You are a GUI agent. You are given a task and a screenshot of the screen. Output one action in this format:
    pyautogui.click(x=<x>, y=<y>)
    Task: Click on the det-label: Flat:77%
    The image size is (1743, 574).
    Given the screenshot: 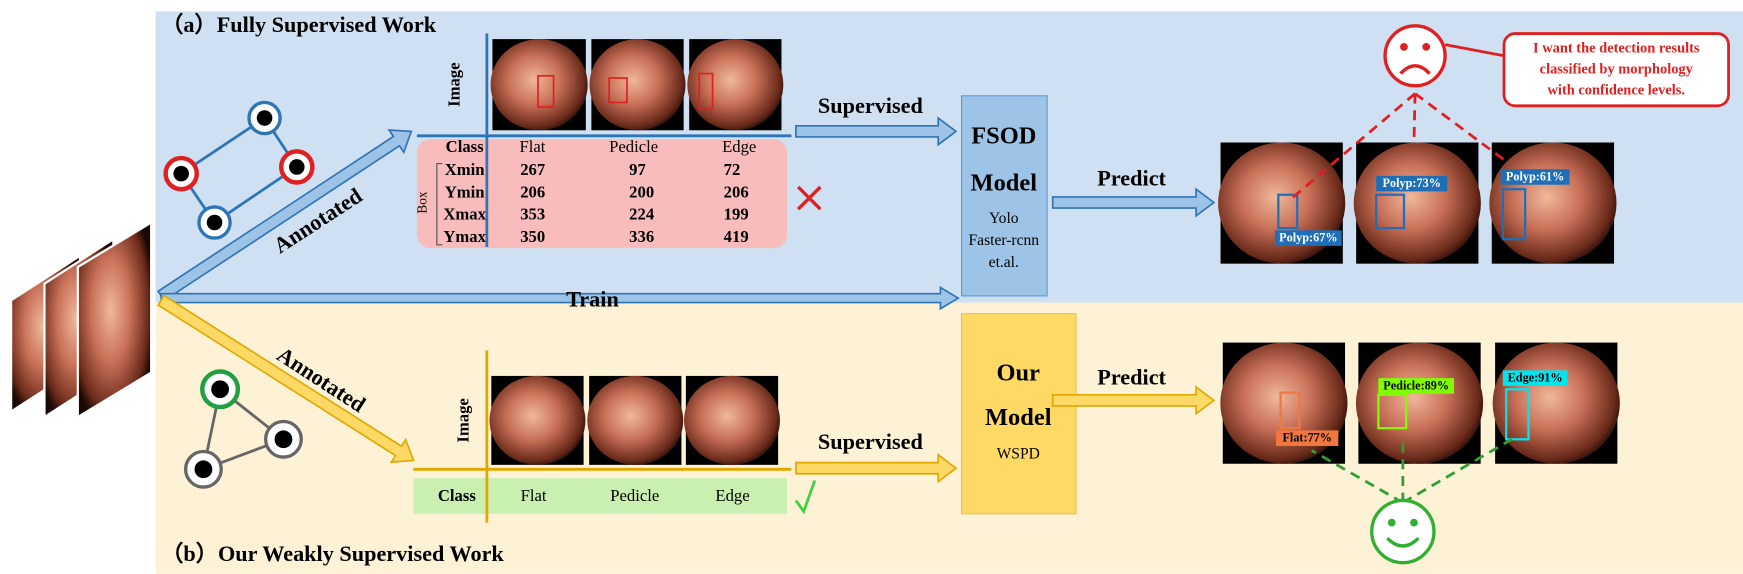 What is the action you would take?
    pyautogui.click(x=1307, y=438)
    